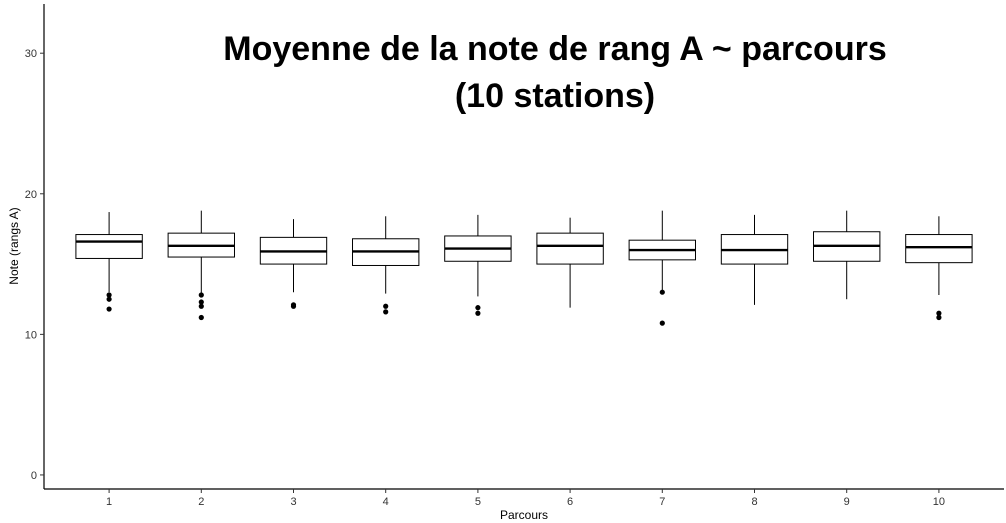 The height and width of the screenshot is (523, 1006). I want to click on x-axis-label: Parcours, so click(524, 515).